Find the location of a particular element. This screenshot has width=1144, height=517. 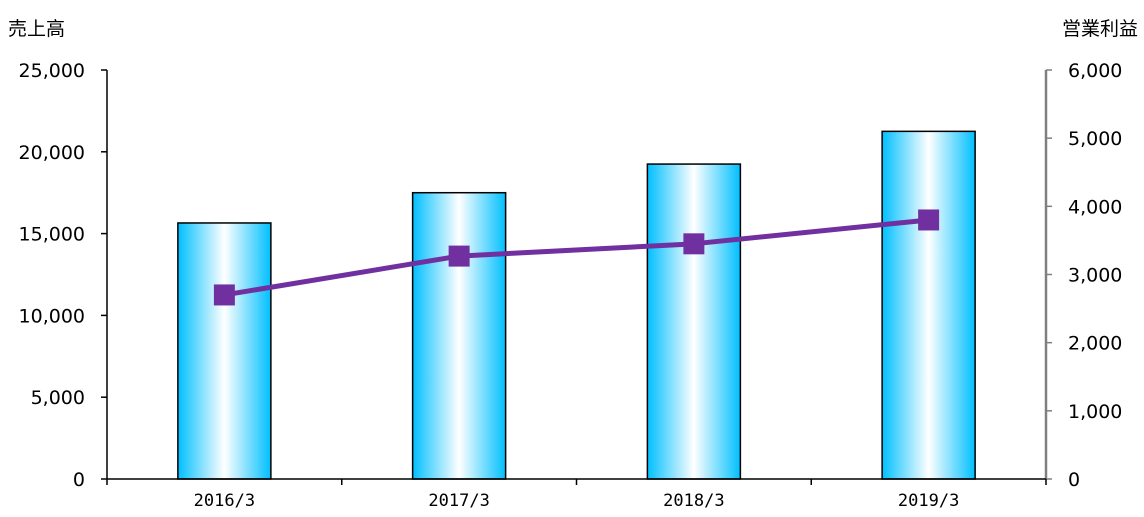

line-layer is located at coordinates (576, 257).